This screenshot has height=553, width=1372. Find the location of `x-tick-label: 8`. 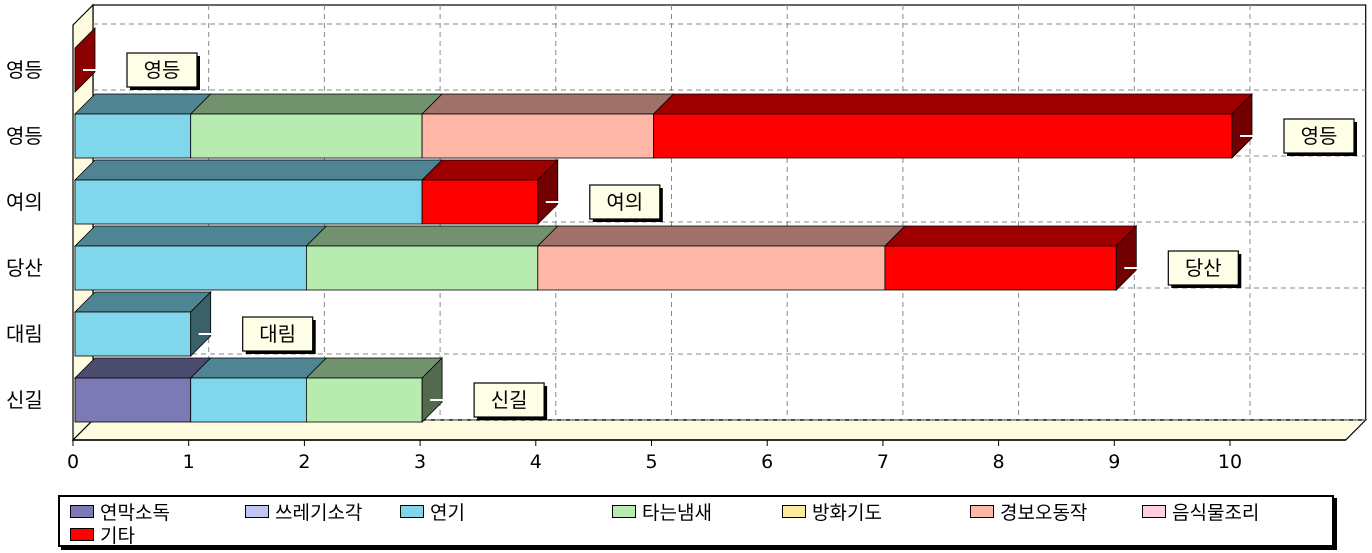

x-tick-label: 8 is located at coordinates (999, 462).